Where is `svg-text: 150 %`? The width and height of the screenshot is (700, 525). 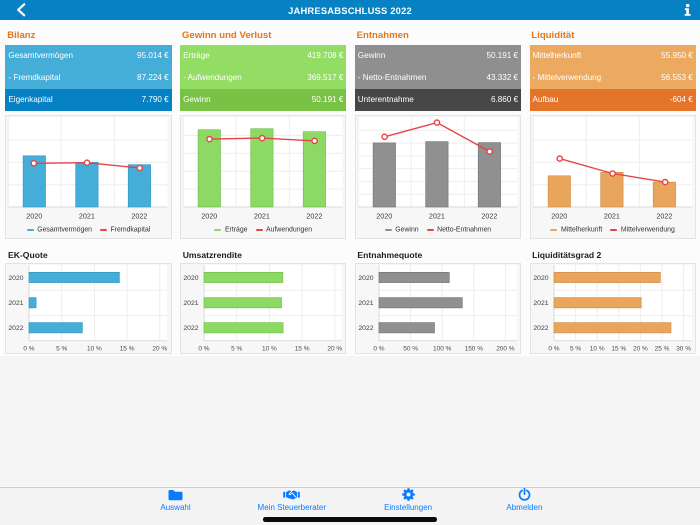
svg-text: 150 % is located at coordinates (473, 348).